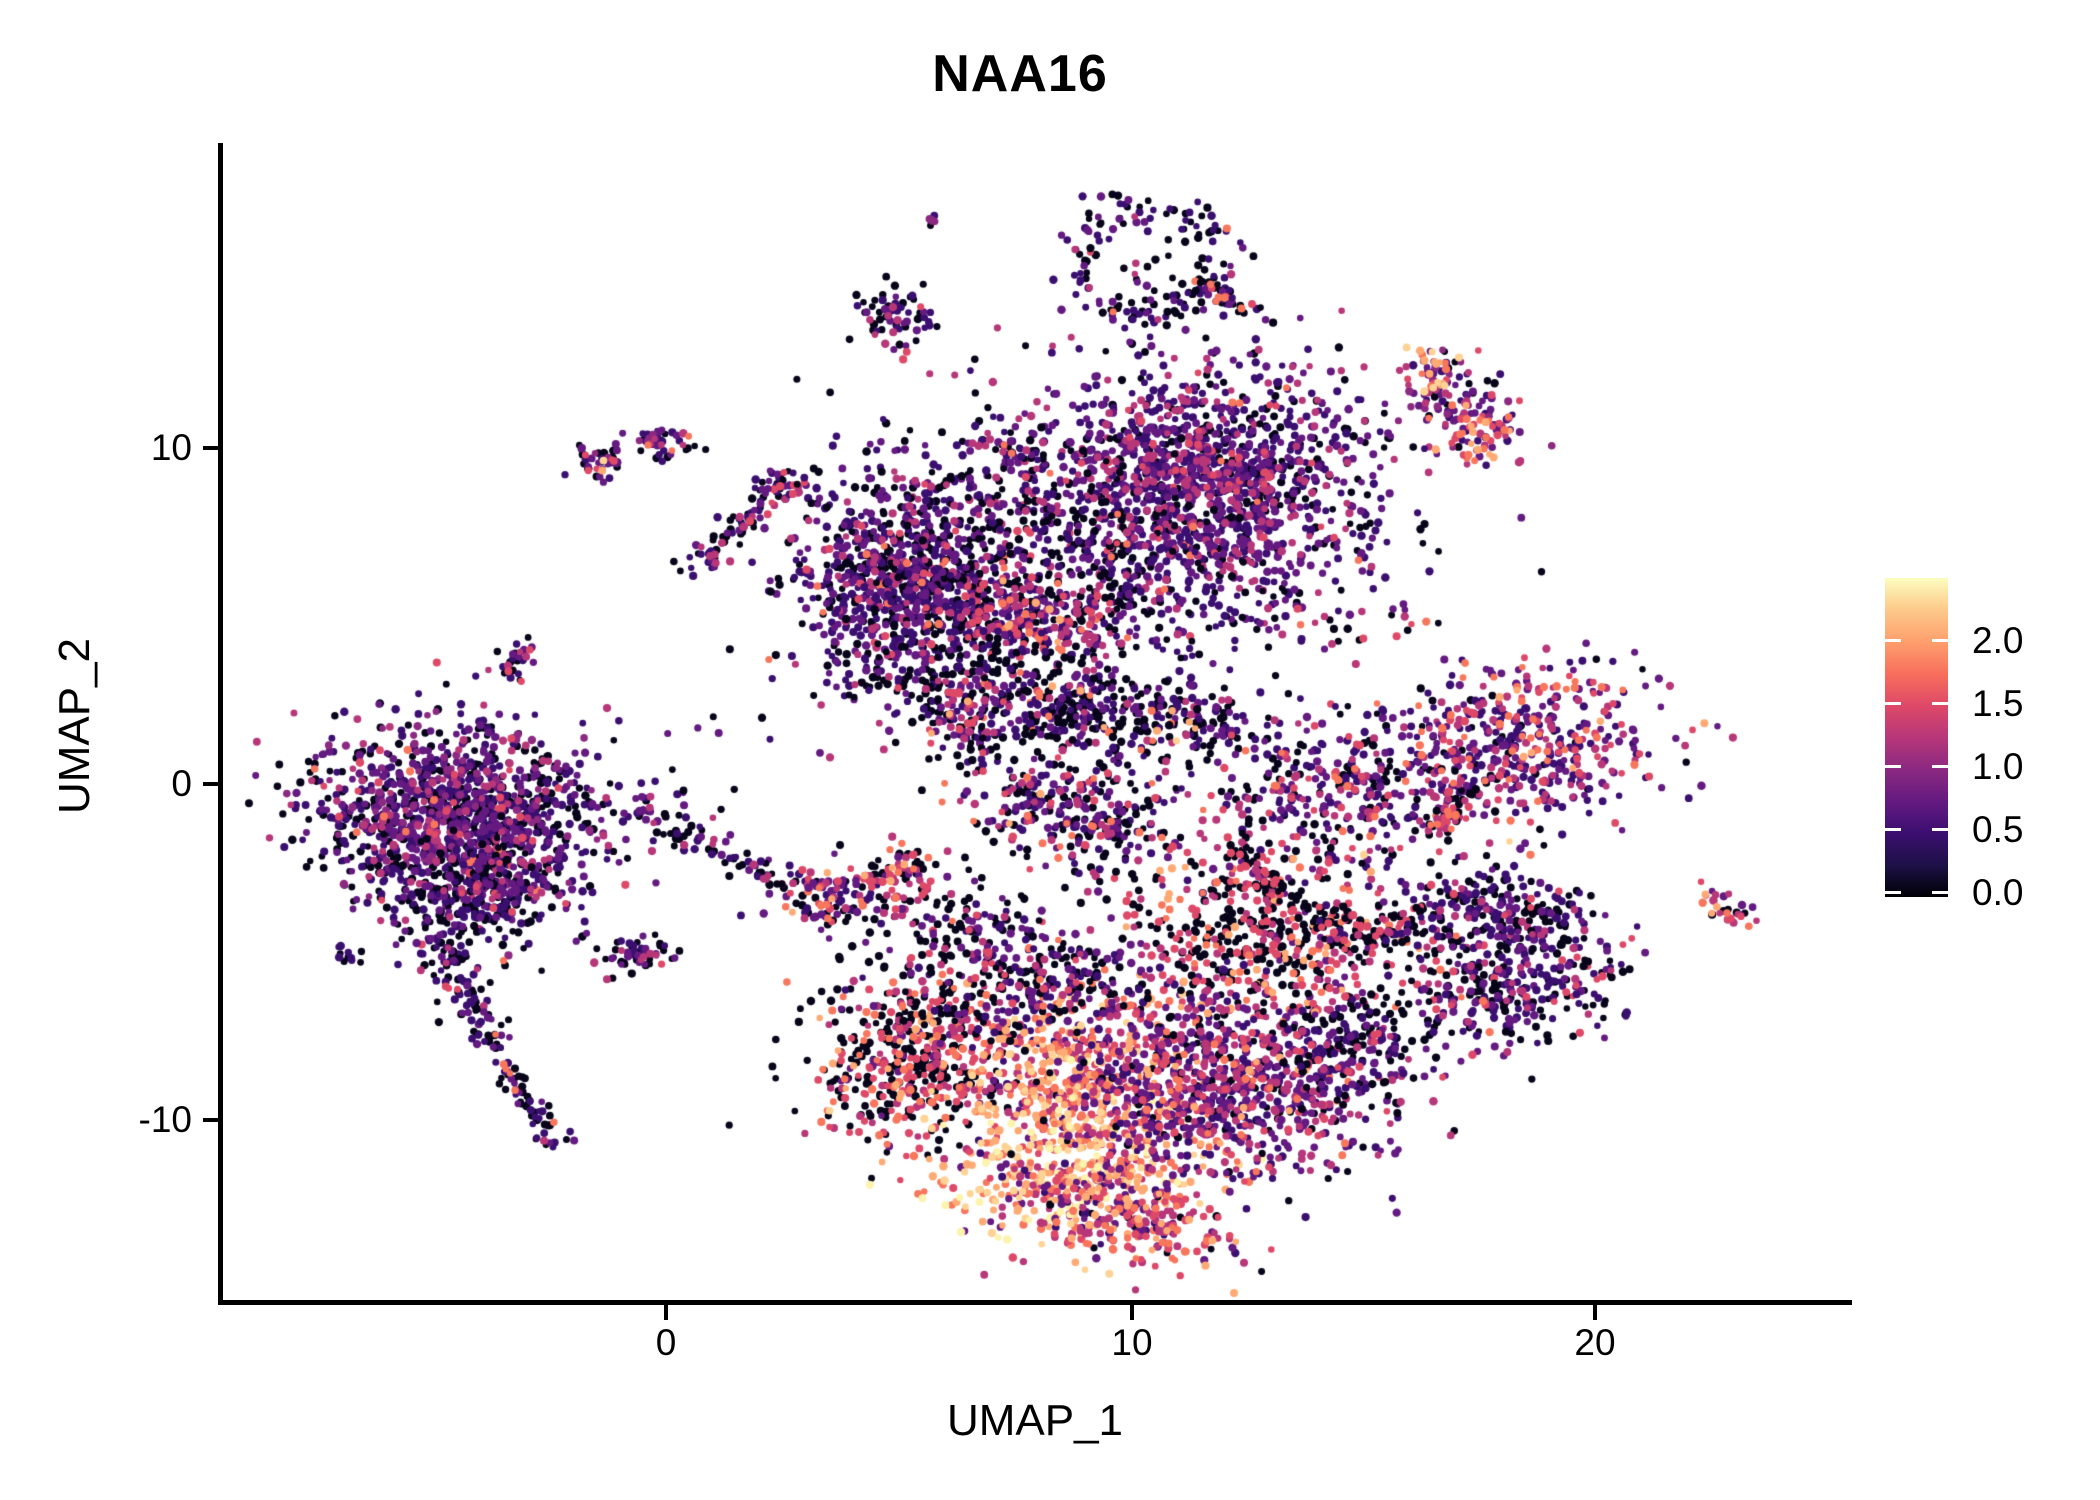 Image resolution: width=2100 pixels, height=1500 pixels. I want to click on colorbar-label-1.0: 1.0, so click(1998, 766).